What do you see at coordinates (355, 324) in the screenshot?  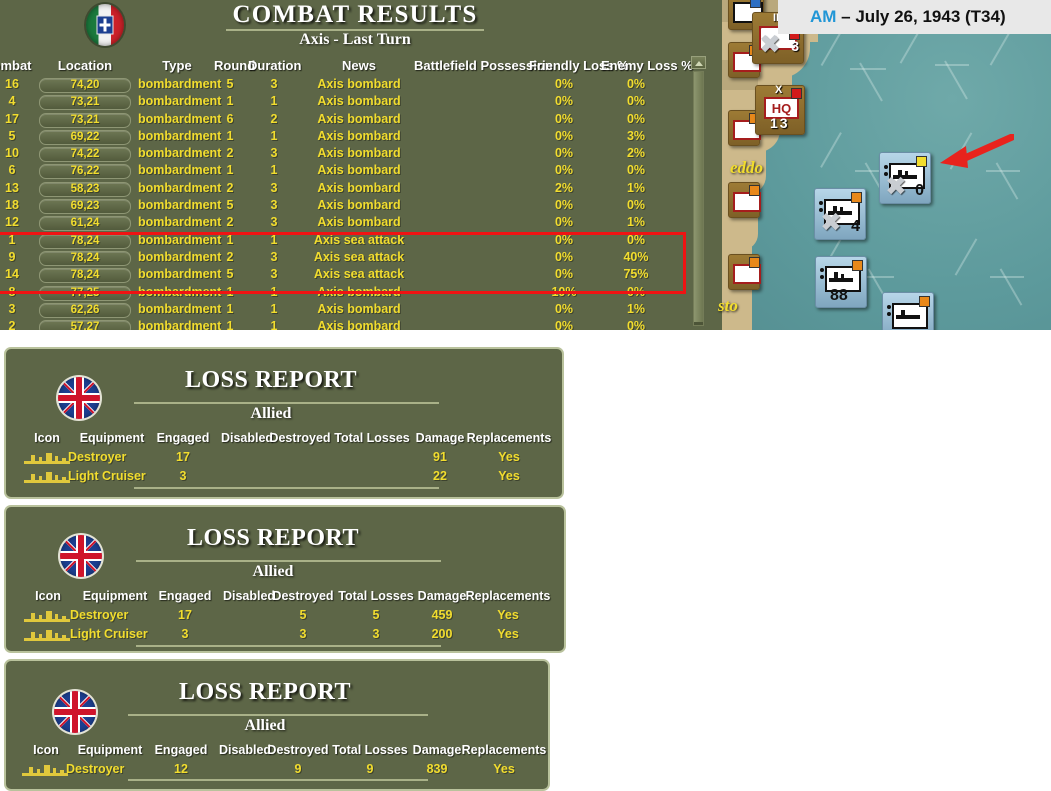 I see `table-row: 2 57,27 bombardment 1 1 Axis bombard 0% 0%` at bounding box center [355, 324].